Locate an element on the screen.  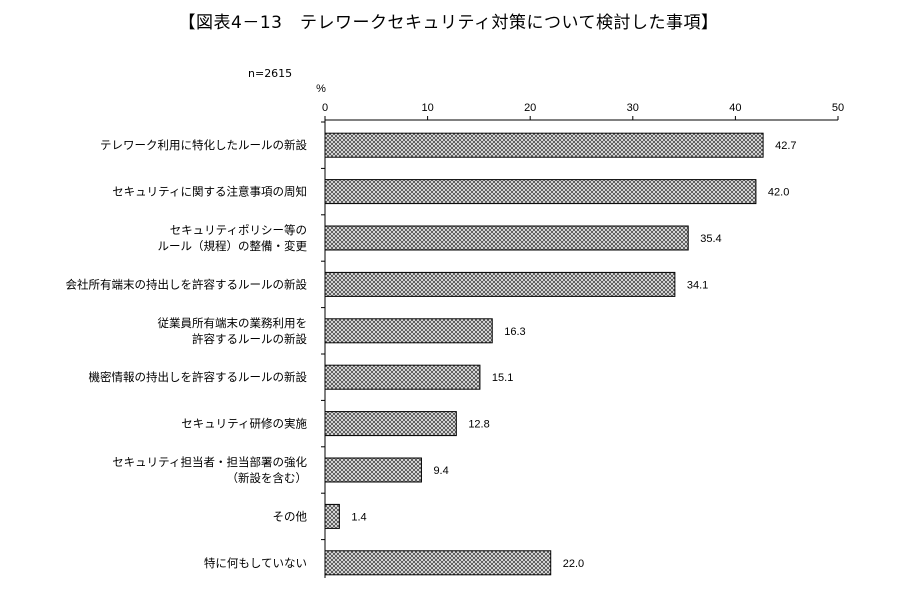
category-label: セキュリティ研修の実施 is located at coordinates (244, 424).